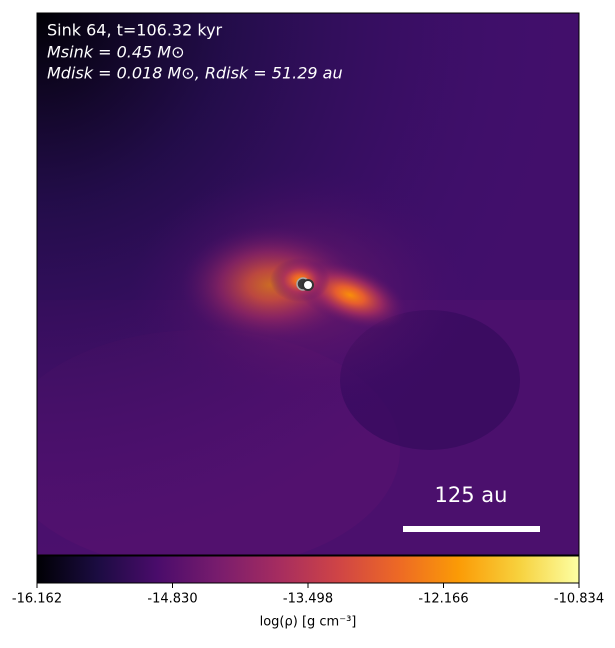  I want to click on colorbar-tick-label: -16.162, so click(37, 599).